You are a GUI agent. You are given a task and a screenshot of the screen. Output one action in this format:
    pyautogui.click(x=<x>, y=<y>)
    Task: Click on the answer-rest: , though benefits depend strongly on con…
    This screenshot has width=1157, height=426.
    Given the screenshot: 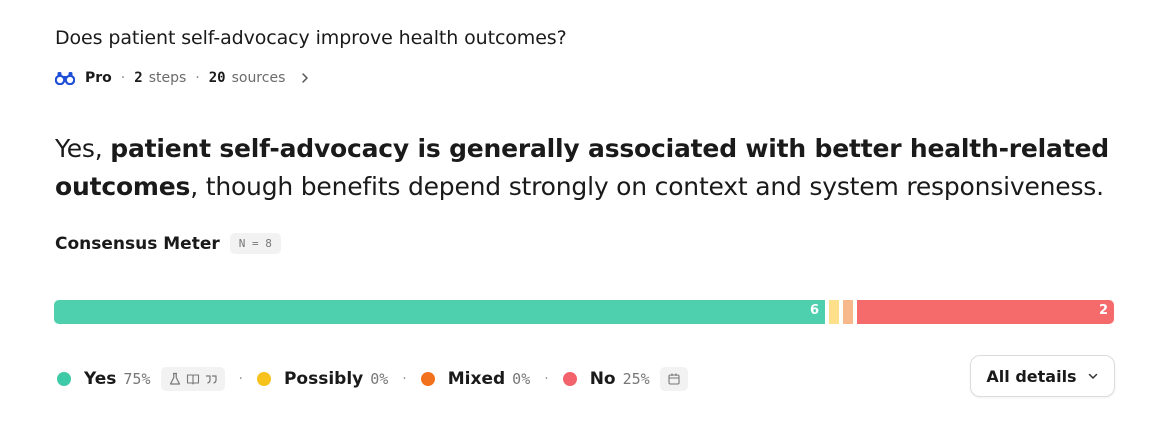 What is the action you would take?
    pyautogui.click(x=647, y=186)
    